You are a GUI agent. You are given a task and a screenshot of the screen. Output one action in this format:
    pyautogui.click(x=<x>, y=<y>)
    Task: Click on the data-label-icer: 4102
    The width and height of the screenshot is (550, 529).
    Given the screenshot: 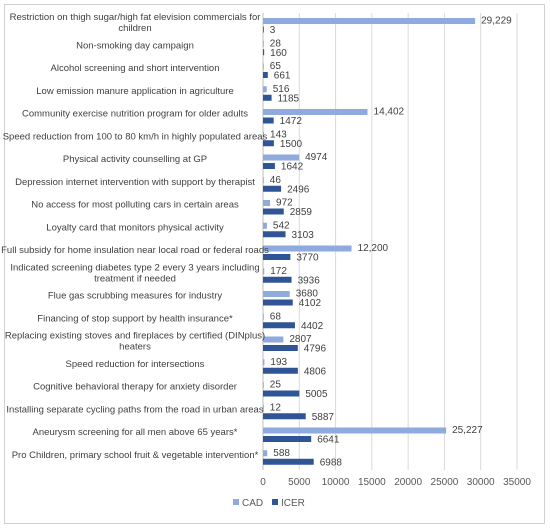 What is the action you would take?
    pyautogui.click(x=310, y=303)
    